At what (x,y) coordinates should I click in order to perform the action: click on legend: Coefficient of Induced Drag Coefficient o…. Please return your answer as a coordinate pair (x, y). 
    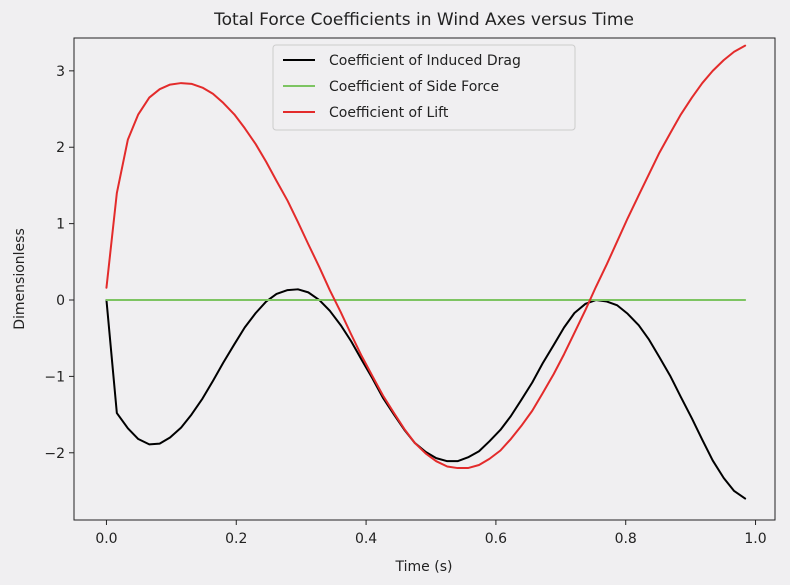
    Looking at the image, I should click on (424, 87).